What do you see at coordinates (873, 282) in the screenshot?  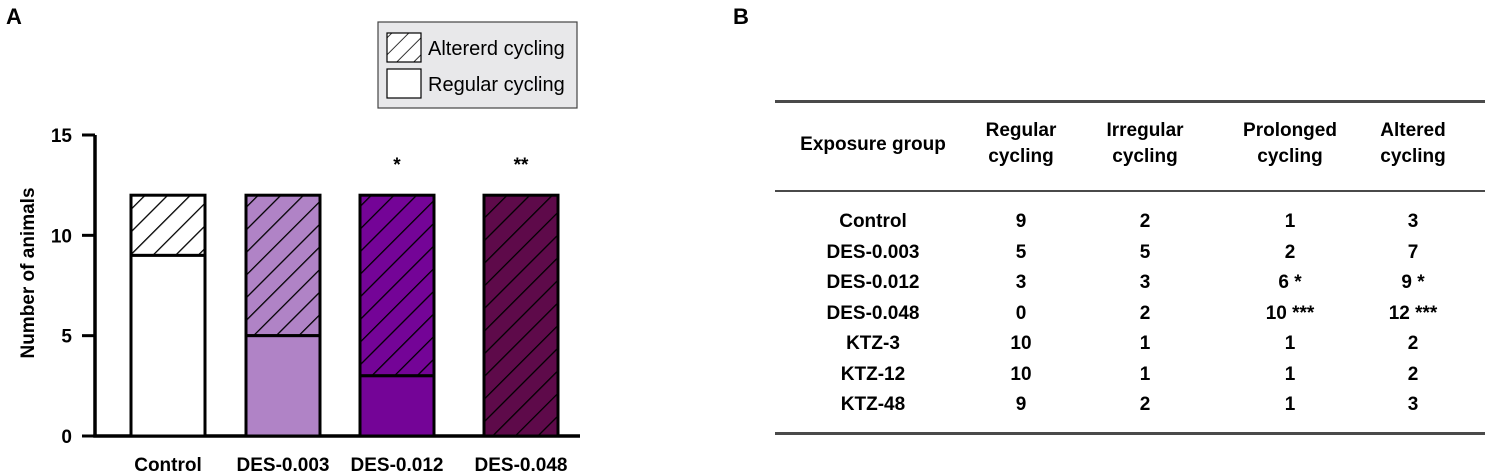 I see `table-row-label: DES-0.012` at bounding box center [873, 282].